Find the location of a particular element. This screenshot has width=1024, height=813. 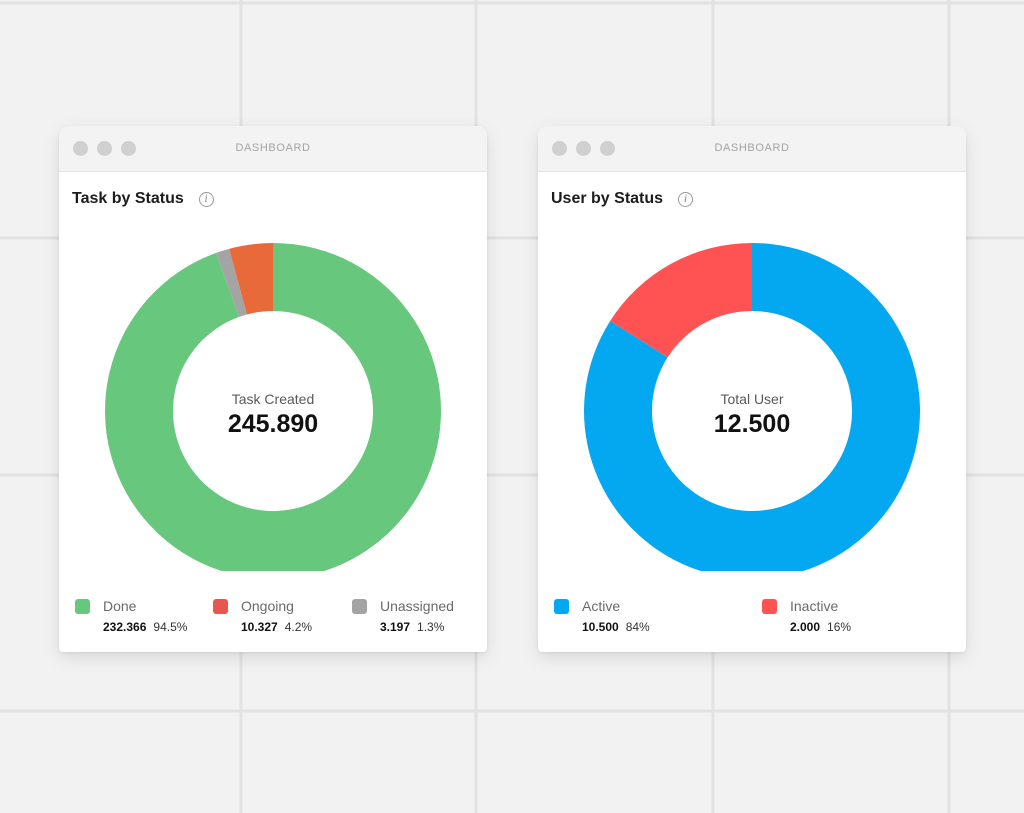

legend-name: Done is located at coordinates (120, 606).